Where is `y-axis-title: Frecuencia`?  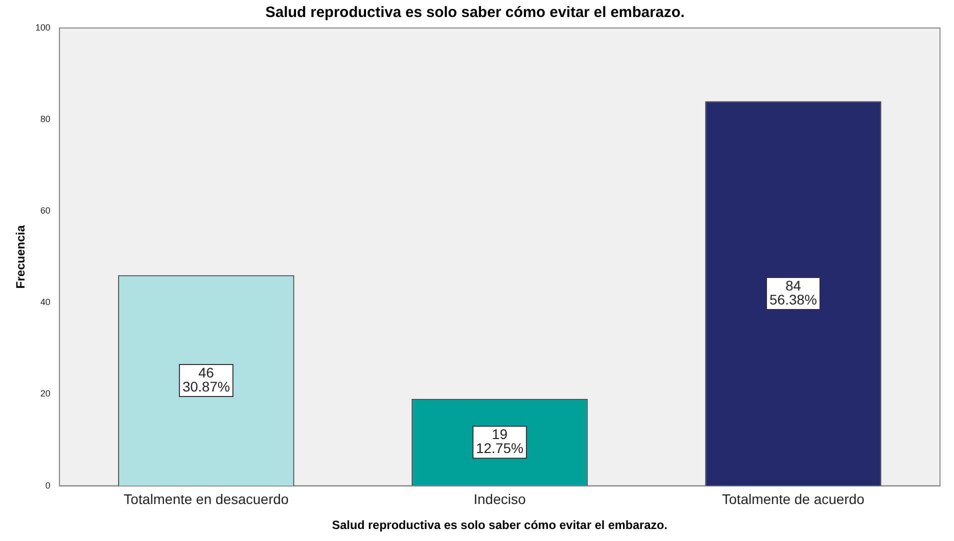
y-axis-title: Frecuencia is located at coordinates (21, 256).